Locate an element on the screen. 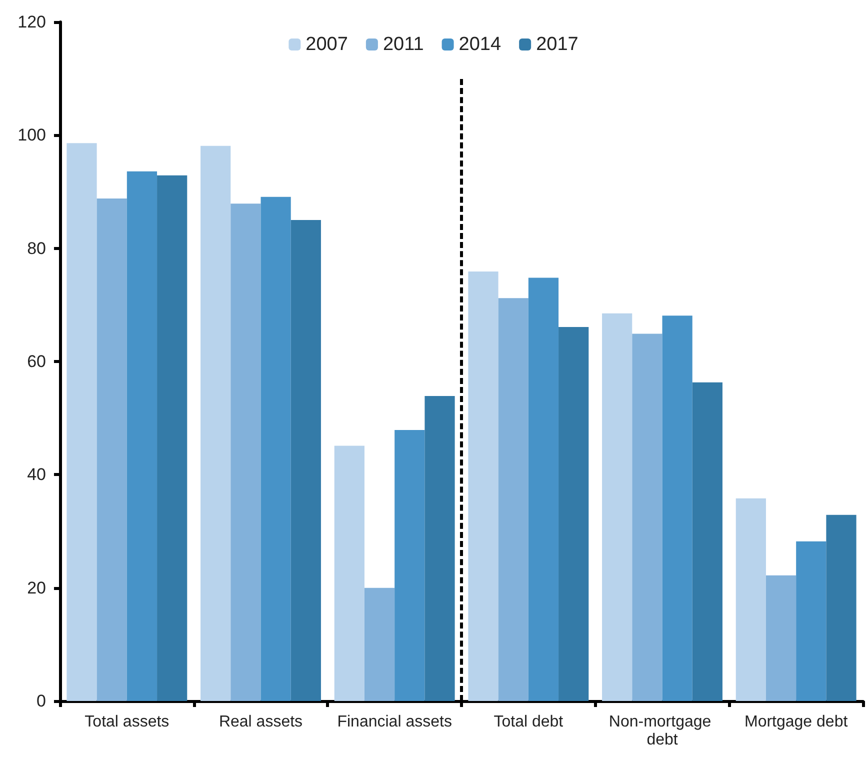  x-tick-label: Mortgage debt is located at coordinates (796, 722).